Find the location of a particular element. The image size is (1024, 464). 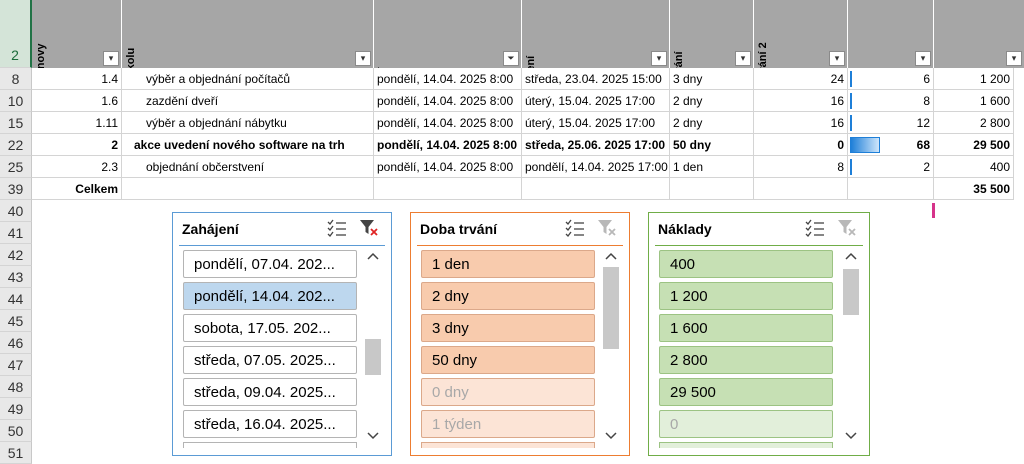

finish-date-cell: středa, 25.06. 2025 17:00 is located at coordinates (596, 145).